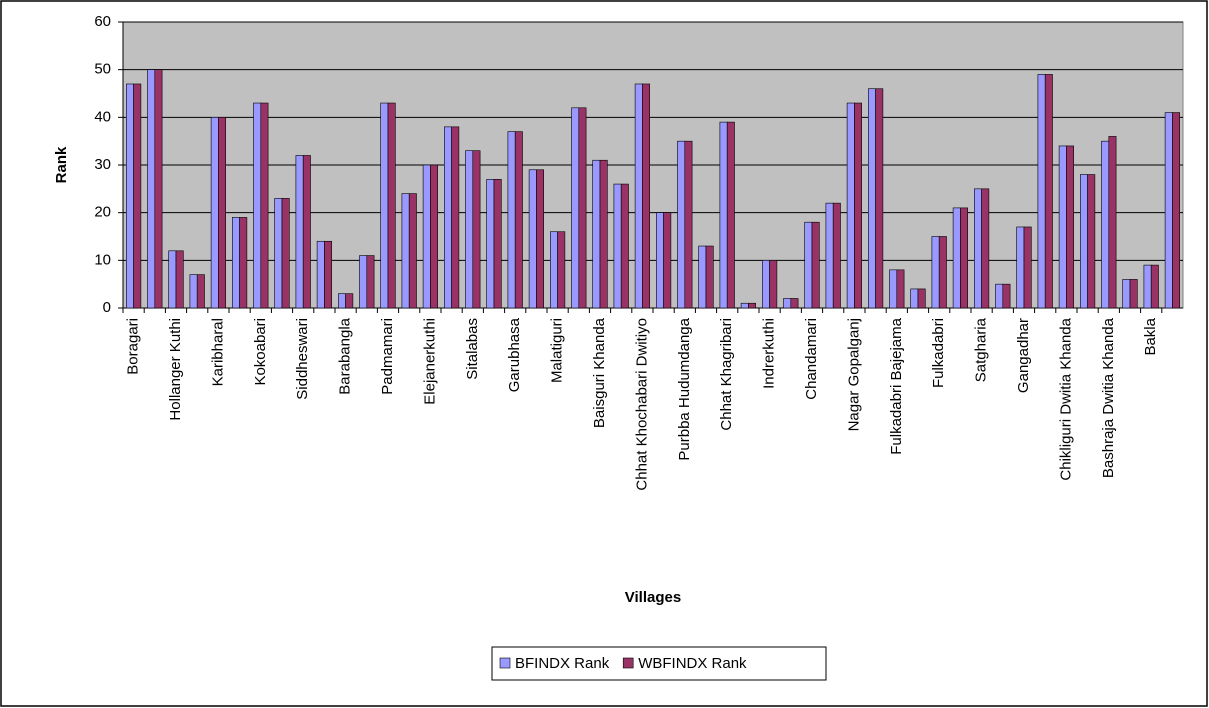 The width and height of the screenshot is (1209, 708). What do you see at coordinates (107, 307) in the screenshot?
I see `y-tick-label: 0` at bounding box center [107, 307].